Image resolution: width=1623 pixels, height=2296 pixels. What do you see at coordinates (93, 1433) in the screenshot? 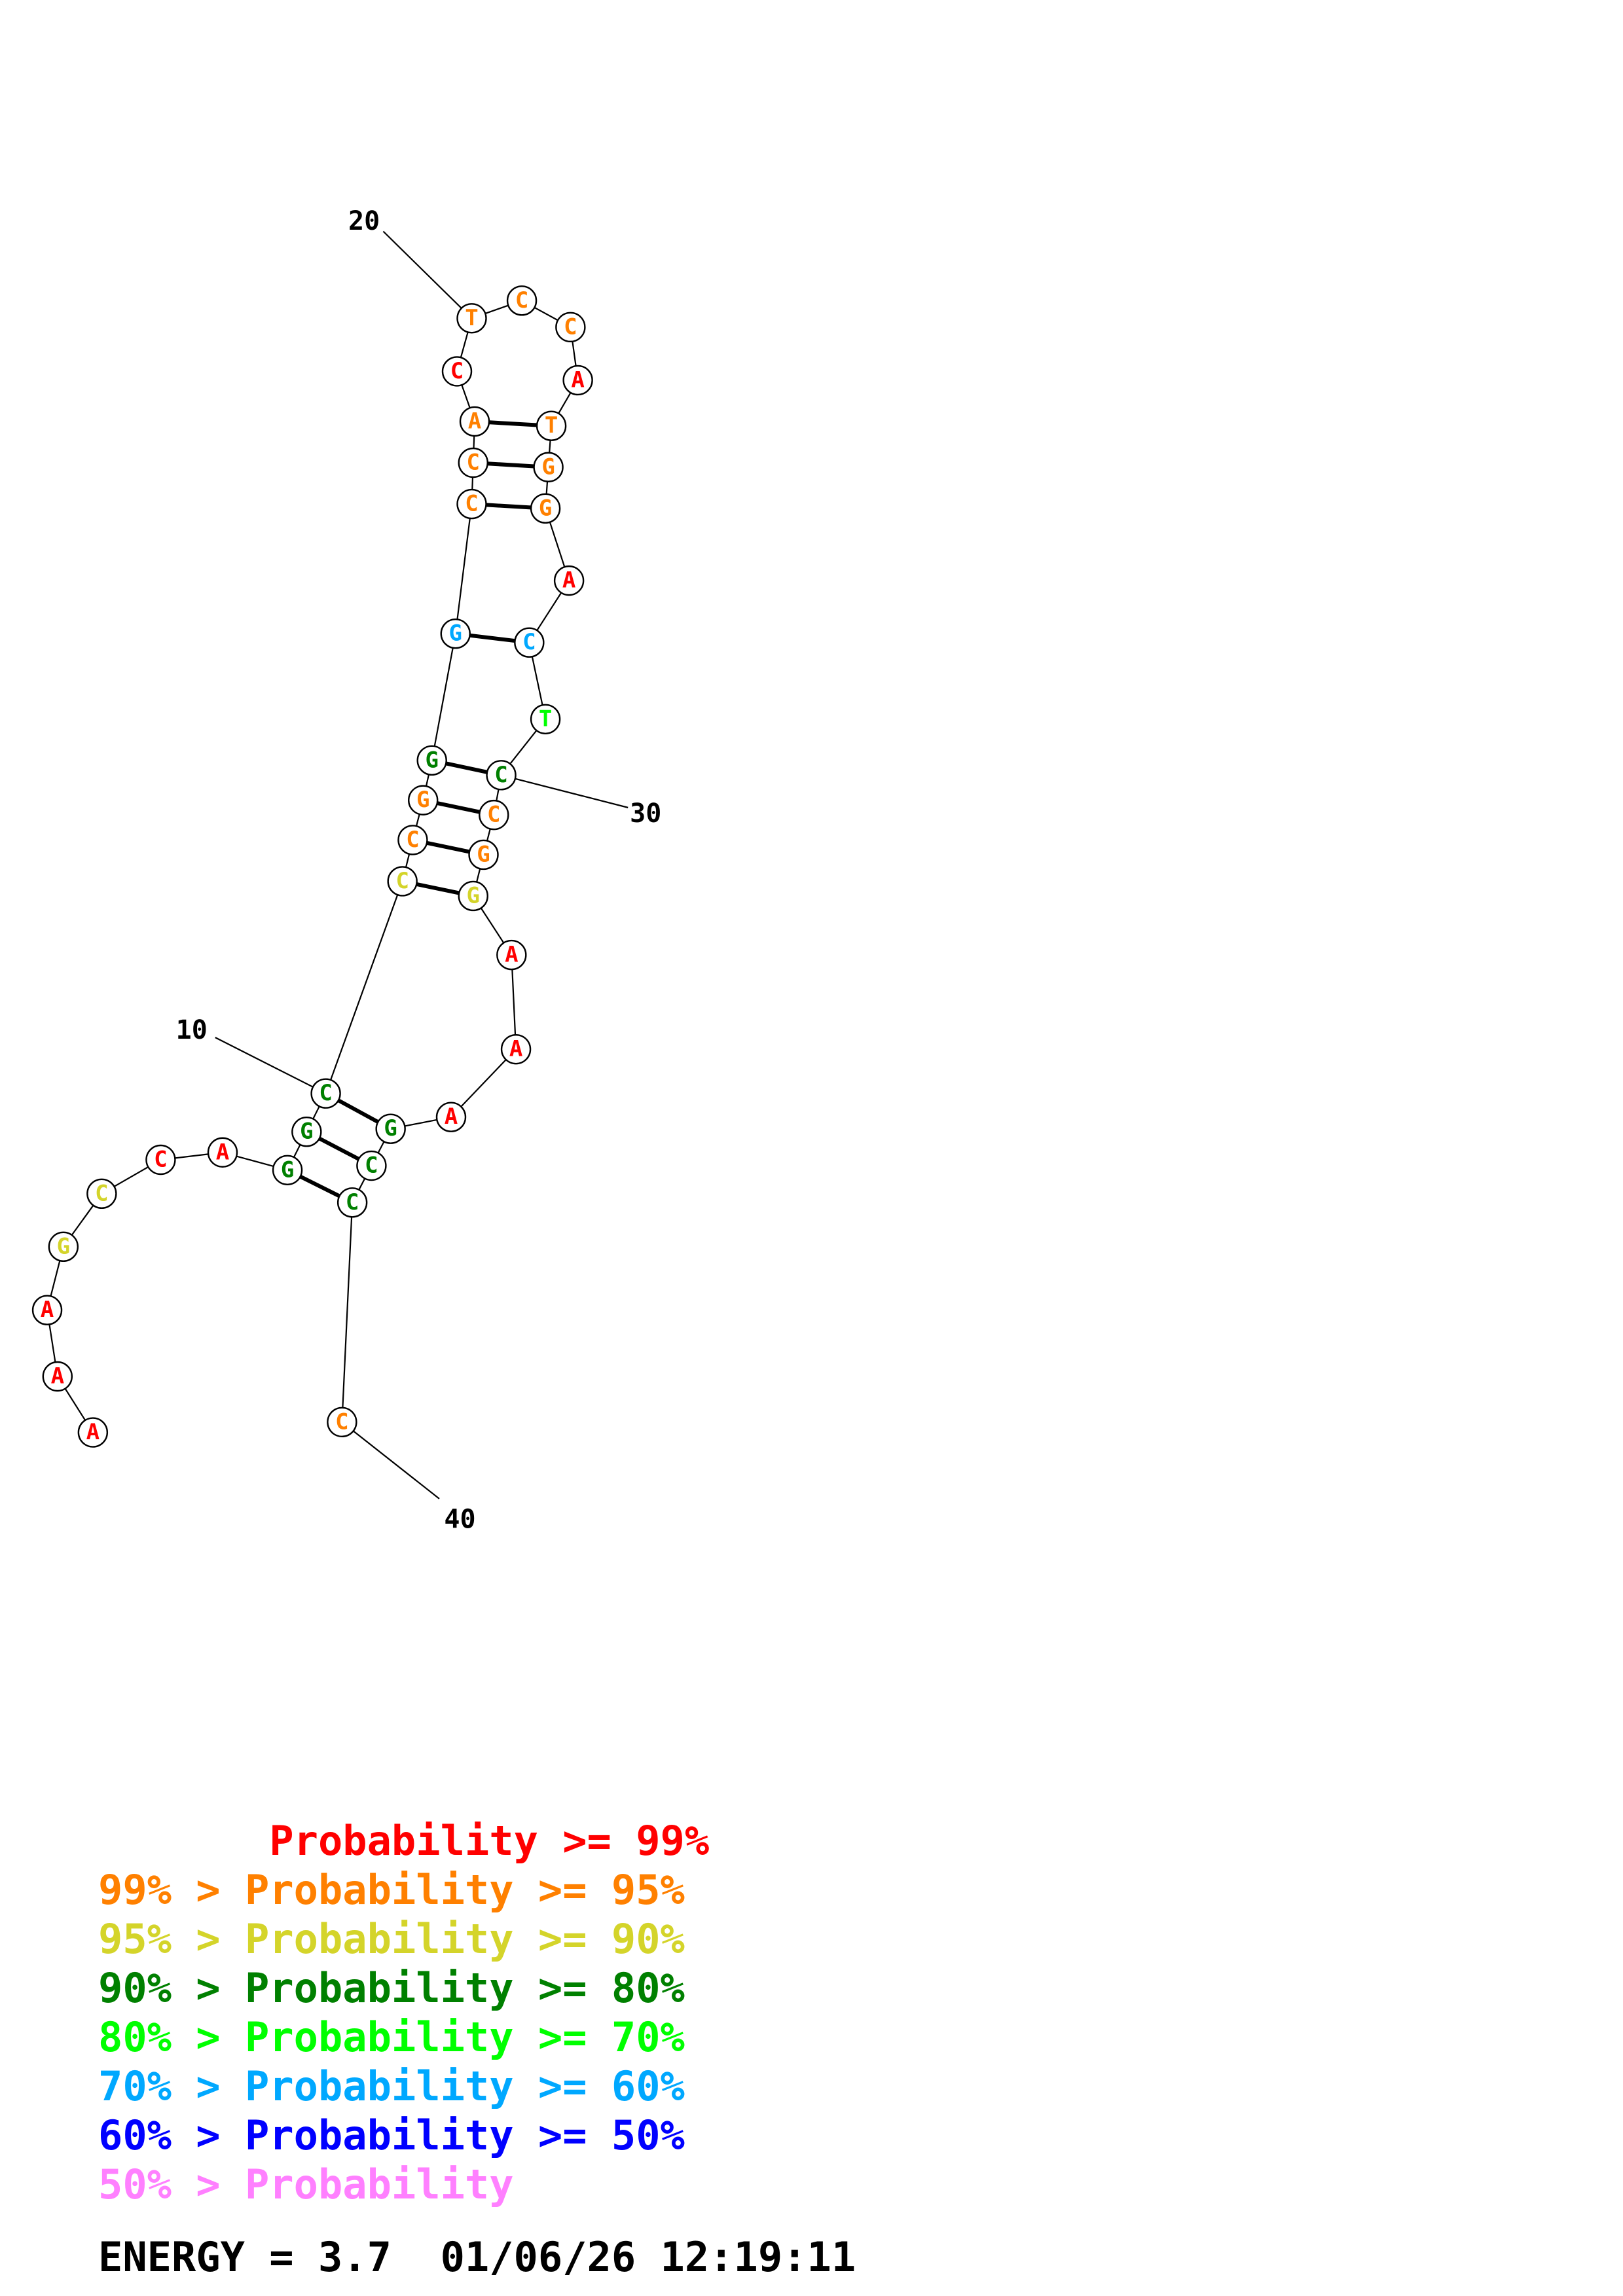
I see `nucleotide-1: A` at bounding box center [93, 1433].